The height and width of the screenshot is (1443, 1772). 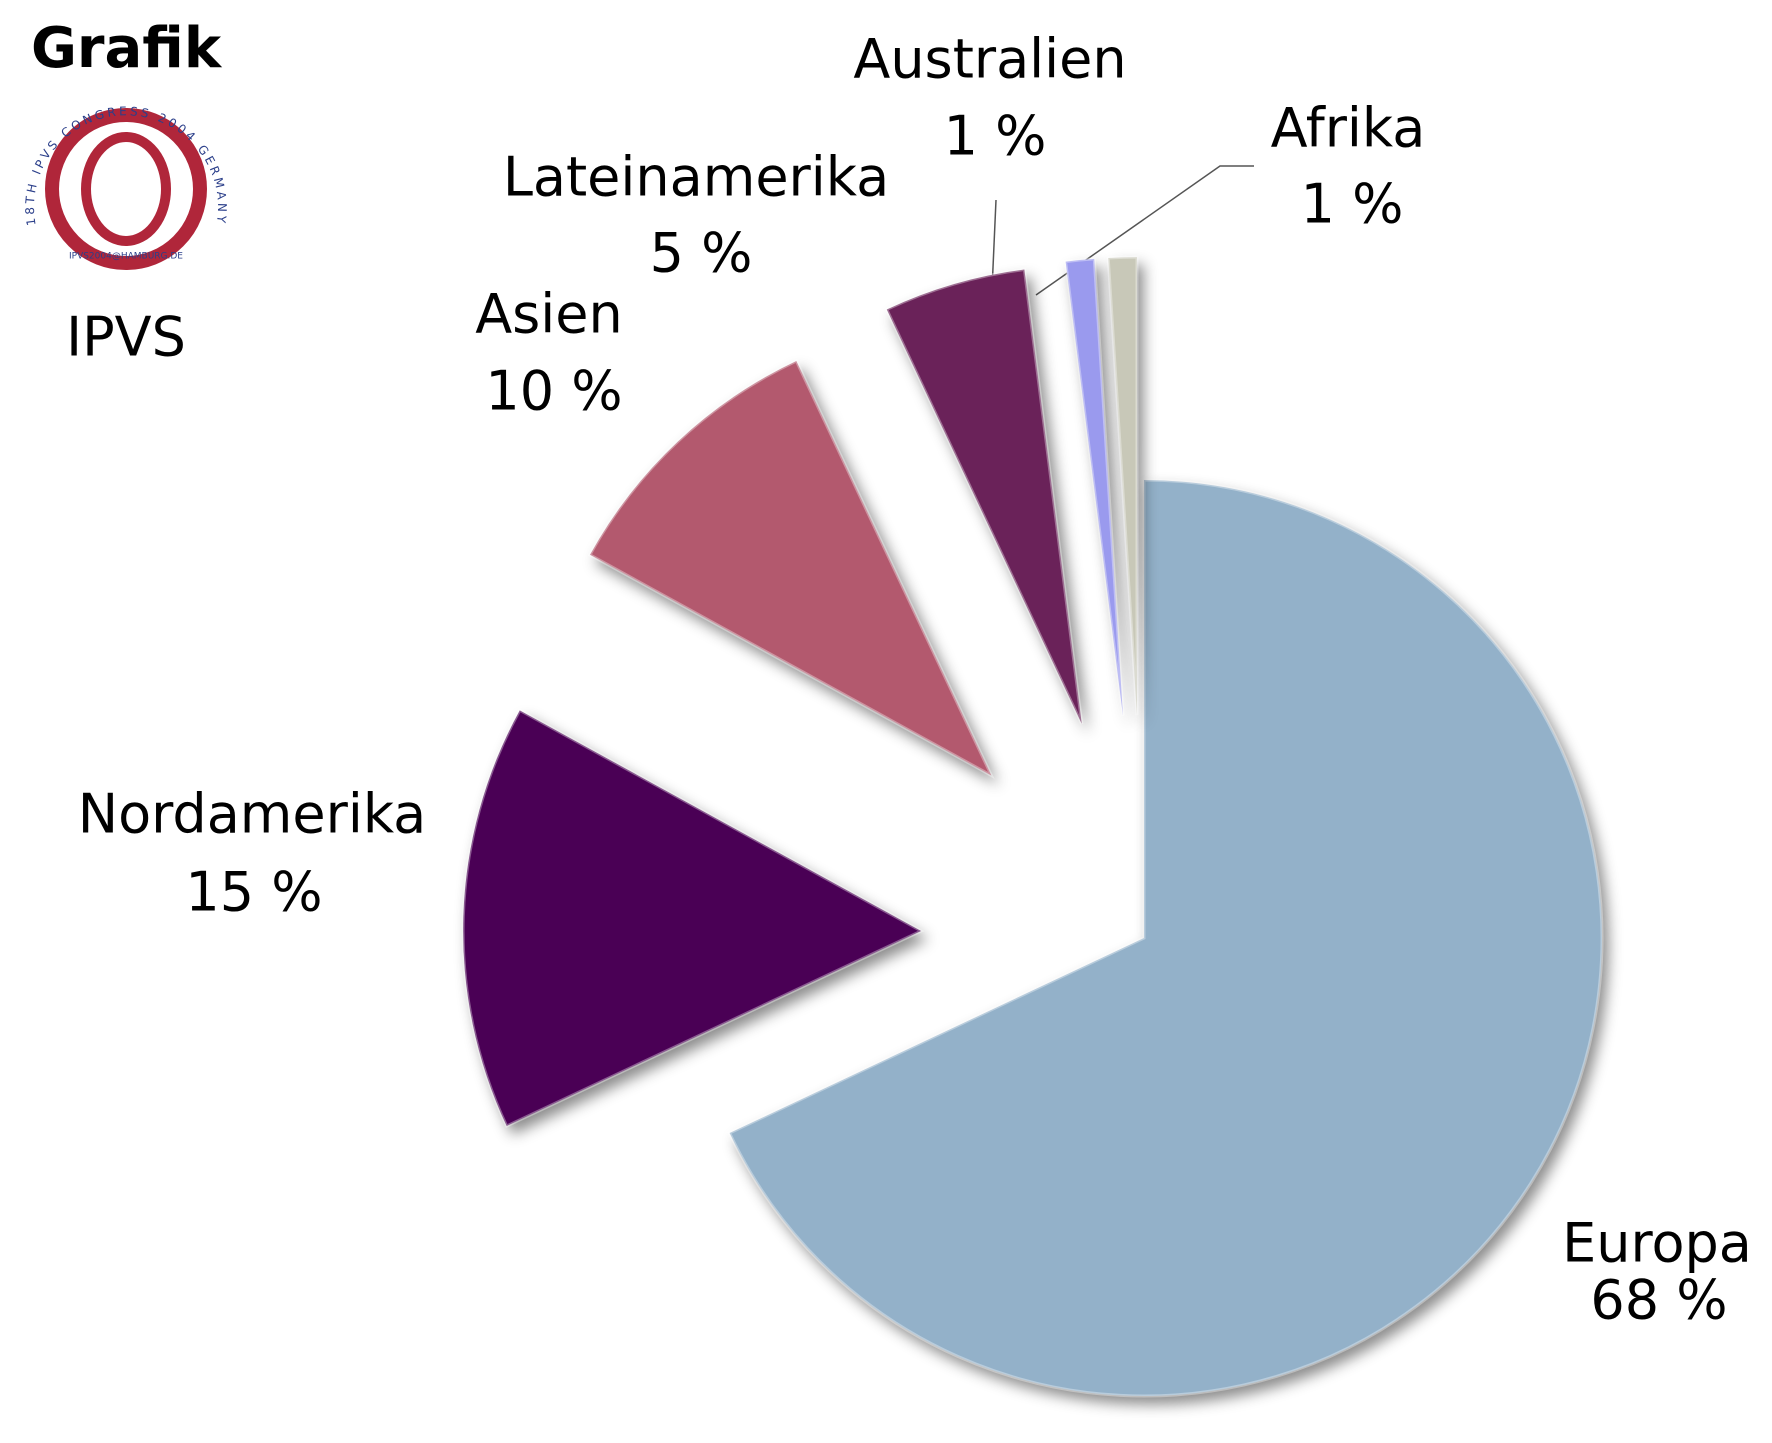 I want to click on category-label: Nordamerika, so click(x=252, y=814).